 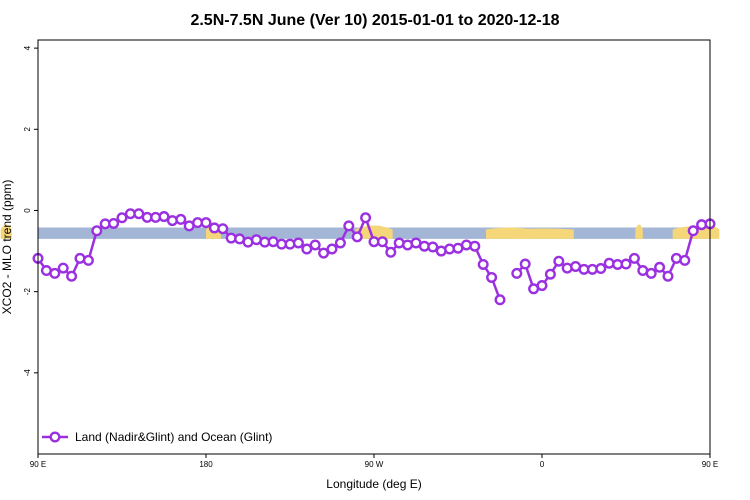 I want to click on legend: Land (Nadir&Glint) and Ocean (Glint), so click(x=157, y=437).